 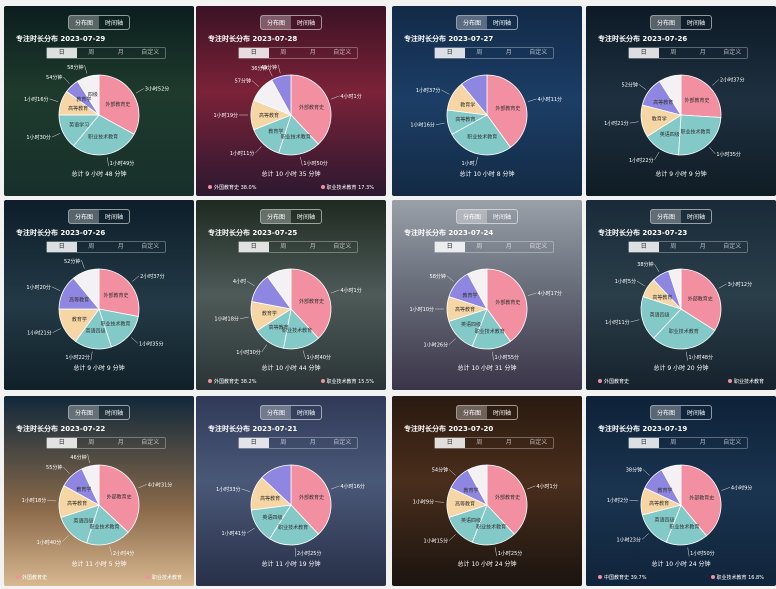 I want to click on duration-callout: 1小时33分, so click(x=228, y=489).